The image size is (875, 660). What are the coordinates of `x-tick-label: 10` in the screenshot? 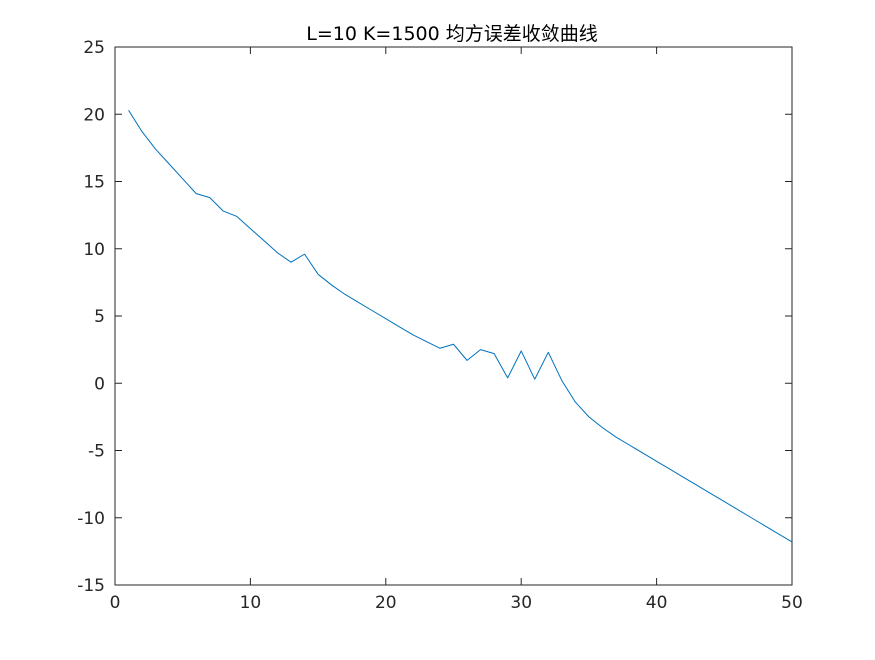 It's located at (251, 603).